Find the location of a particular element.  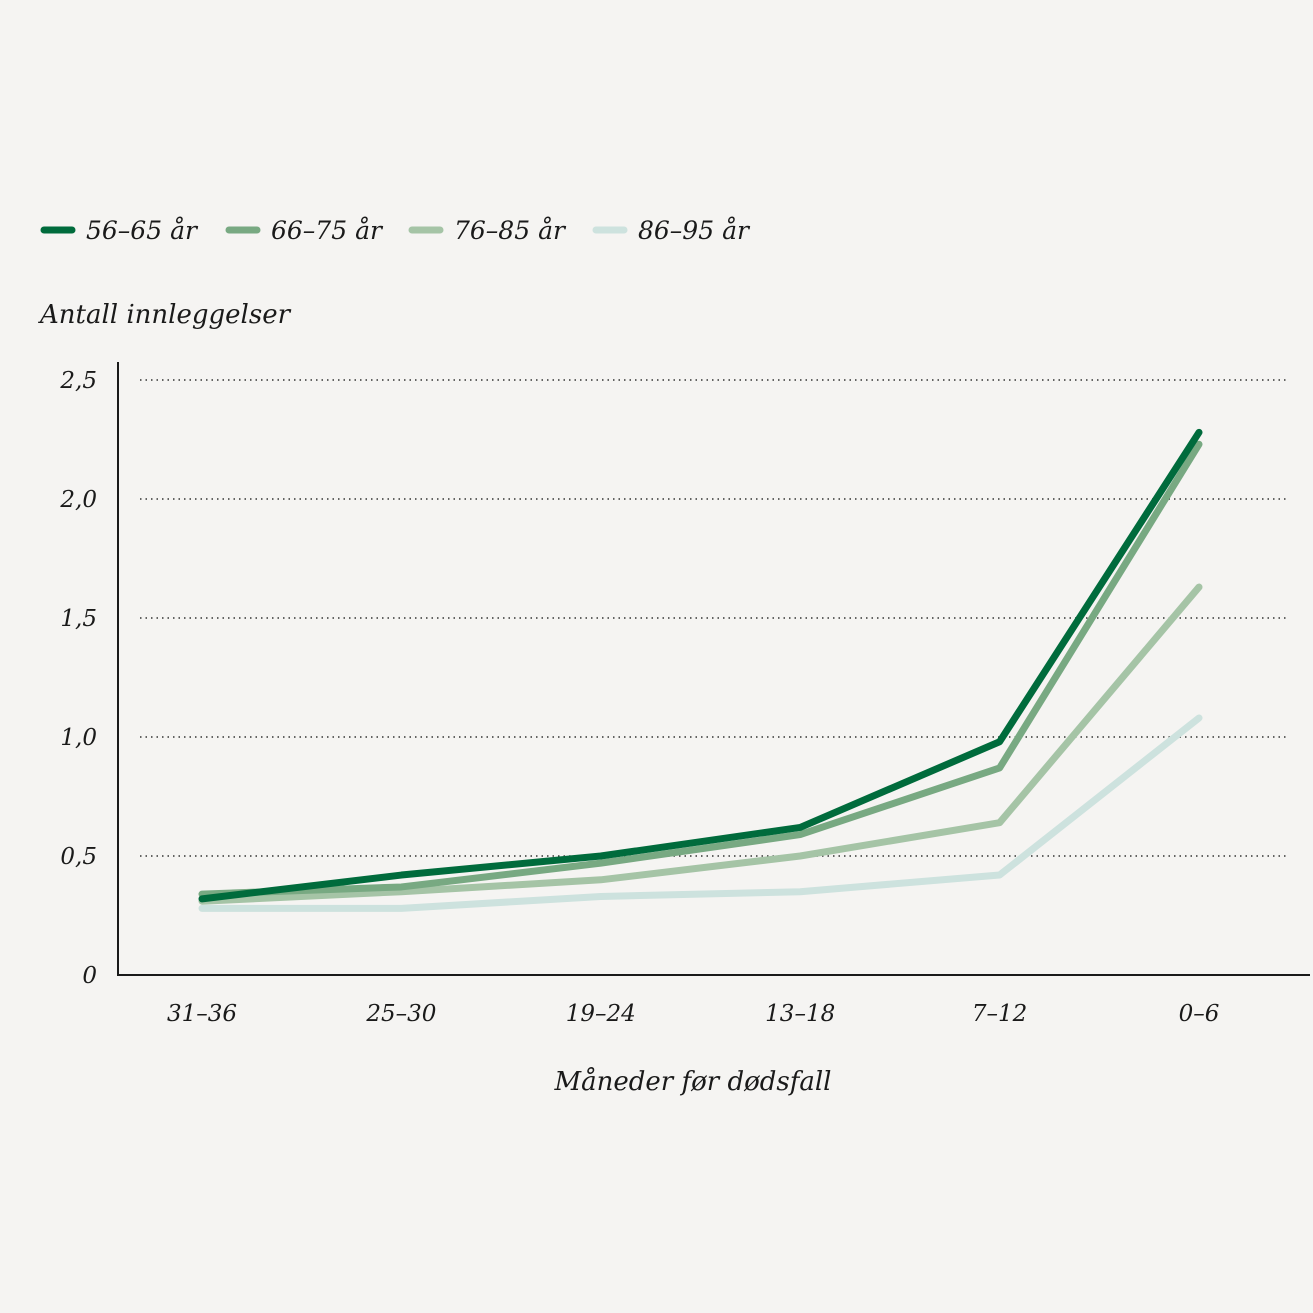

x-tick-label: 13–18 is located at coordinates (800, 1014).